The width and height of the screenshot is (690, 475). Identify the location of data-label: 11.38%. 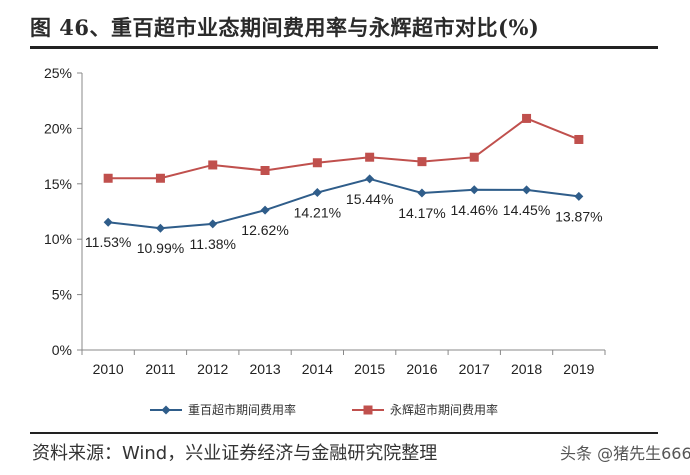
(213, 244).